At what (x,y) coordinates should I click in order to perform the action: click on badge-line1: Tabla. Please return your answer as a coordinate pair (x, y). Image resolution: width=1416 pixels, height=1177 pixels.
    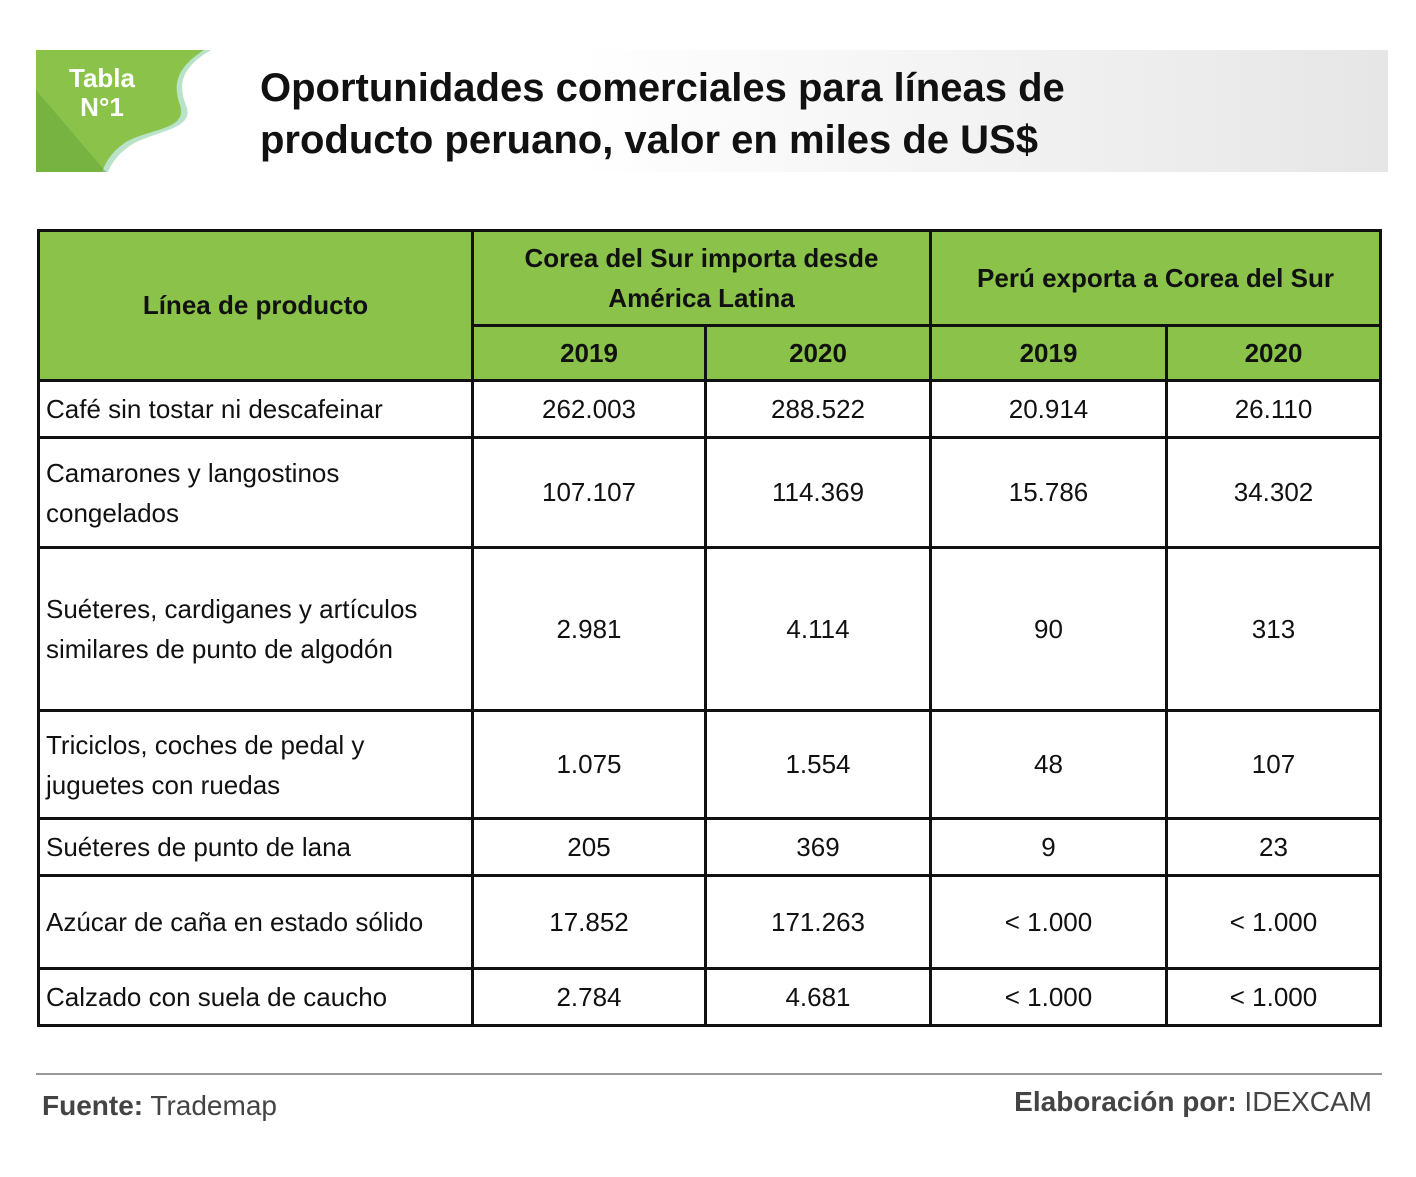
    Looking at the image, I should click on (102, 78).